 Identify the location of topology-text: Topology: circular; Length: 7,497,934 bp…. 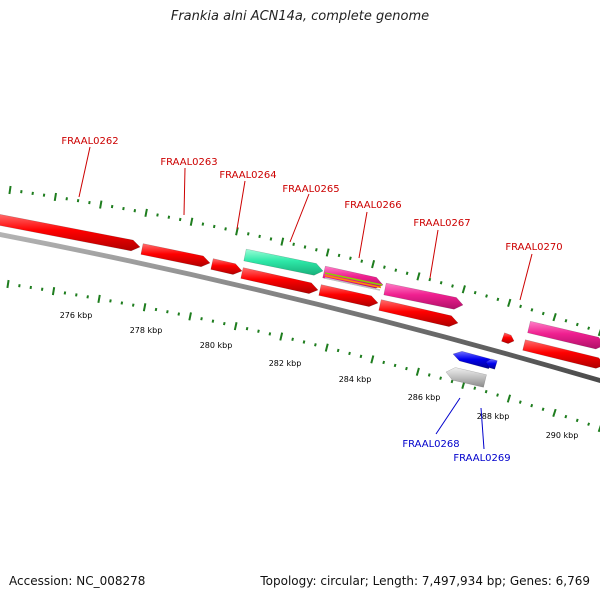
(425, 581).